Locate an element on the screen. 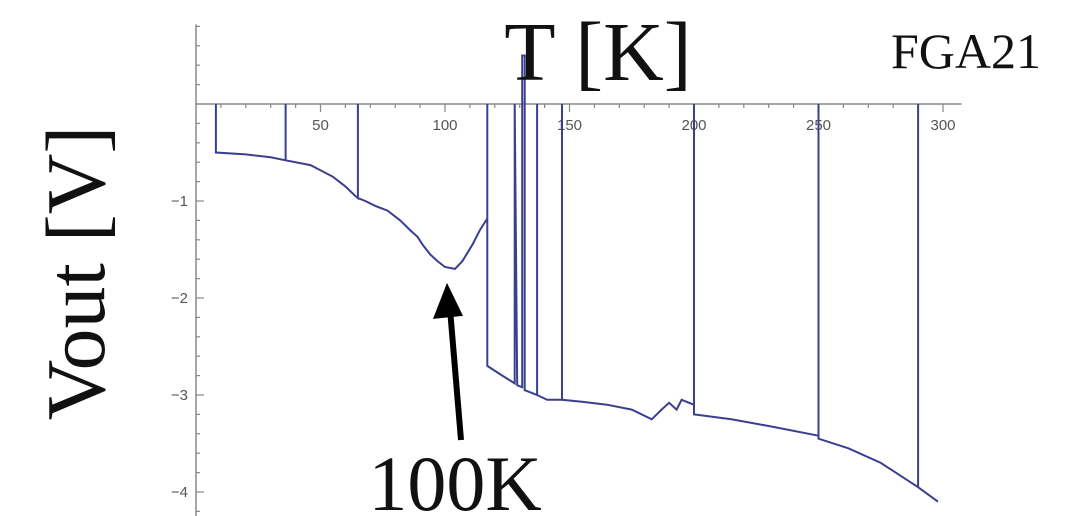 Image resolution: width=1067 pixels, height=516 pixels. y-axis-label: Vout [V] is located at coordinates (76, 273).